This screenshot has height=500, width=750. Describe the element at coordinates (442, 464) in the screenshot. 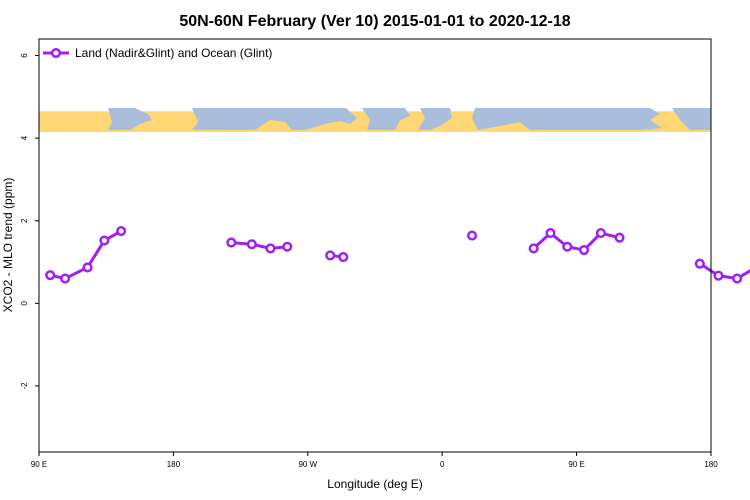

I see `x-tick-label: 0` at that location.